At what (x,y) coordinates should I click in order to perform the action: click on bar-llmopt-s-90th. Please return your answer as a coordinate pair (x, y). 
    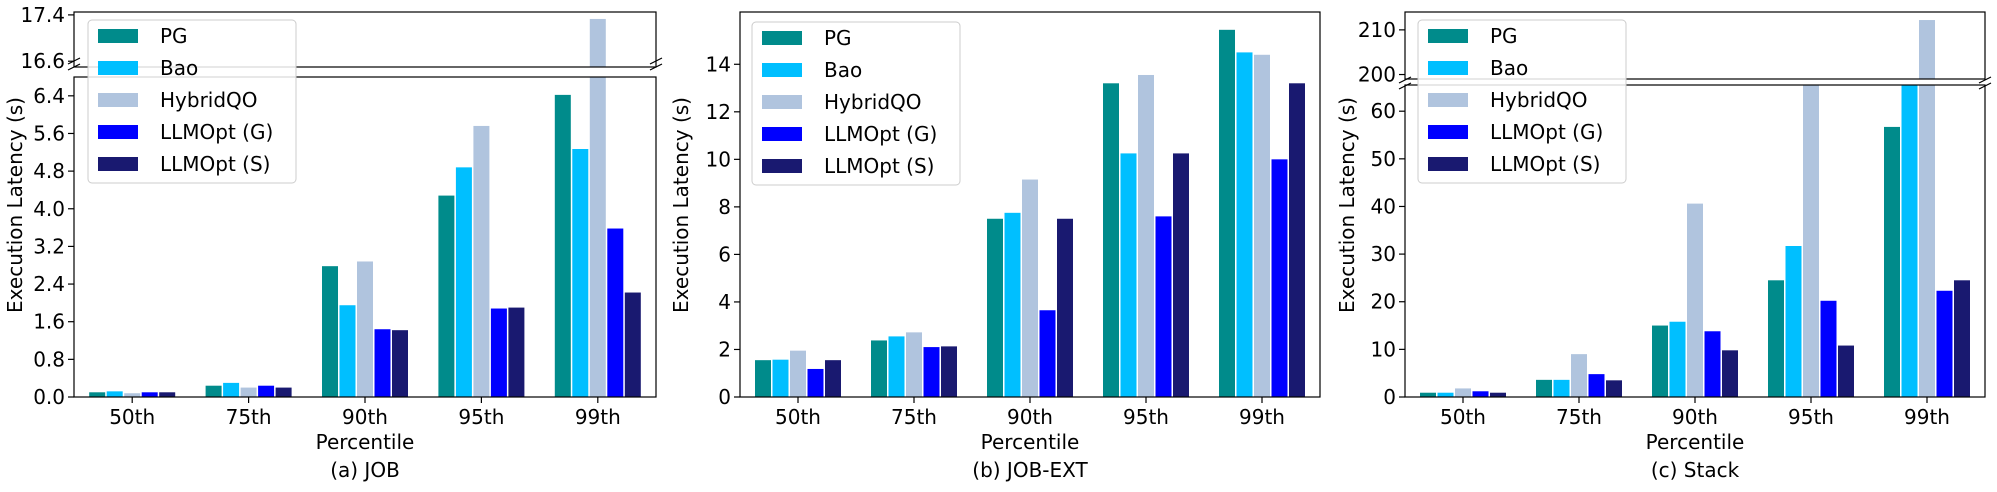
    Looking at the image, I should click on (400, 363).